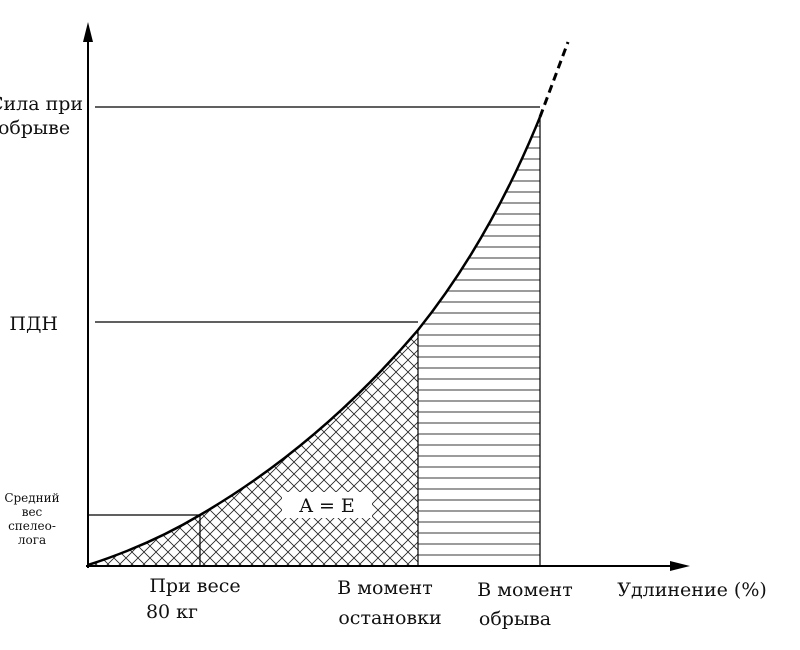  I want to click on horizontal-hatch-area, so click(479, 341).